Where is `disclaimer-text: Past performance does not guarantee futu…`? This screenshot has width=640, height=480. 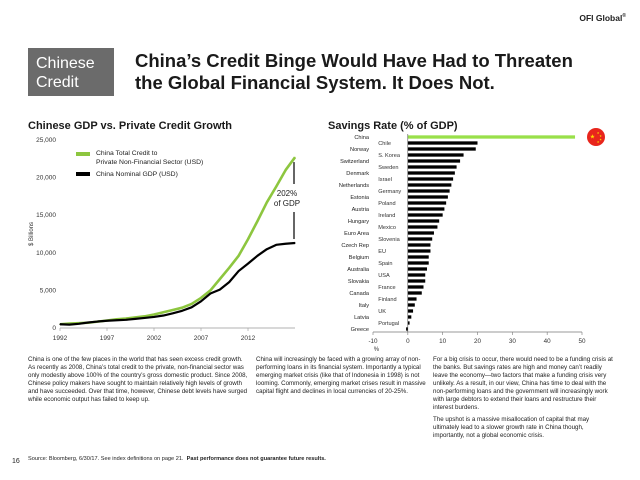 disclaimer-text: Past performance does not guarantee futu… is located at coordinates (256, 459).